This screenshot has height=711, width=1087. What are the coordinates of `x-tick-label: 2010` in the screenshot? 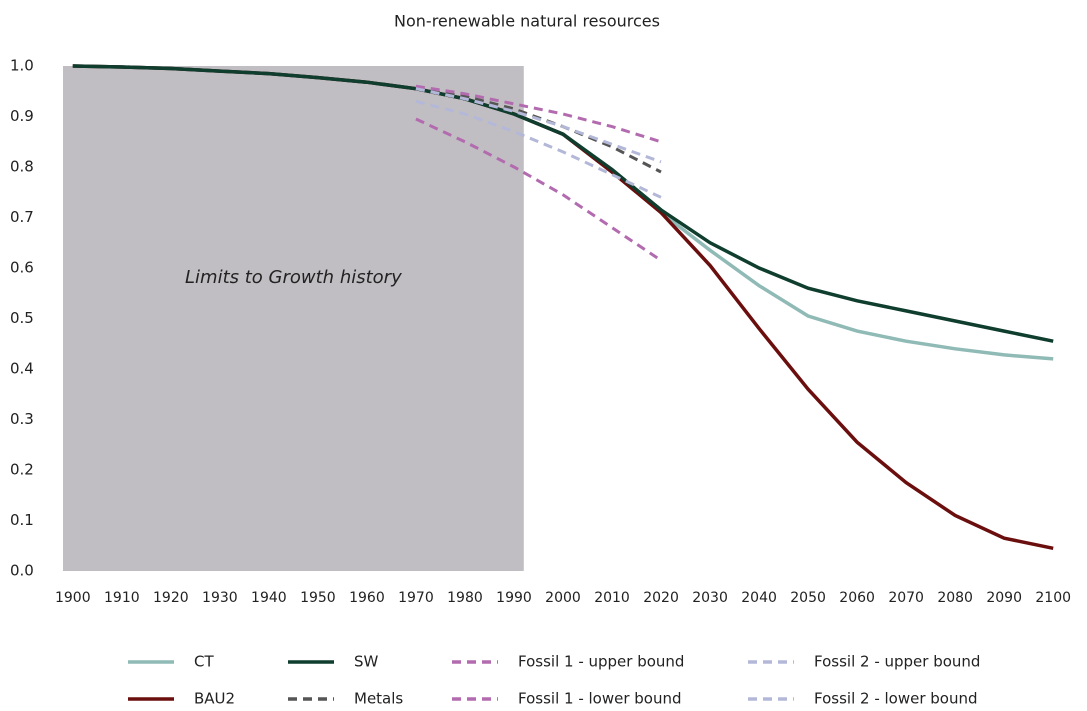 It's located at (612, 598).